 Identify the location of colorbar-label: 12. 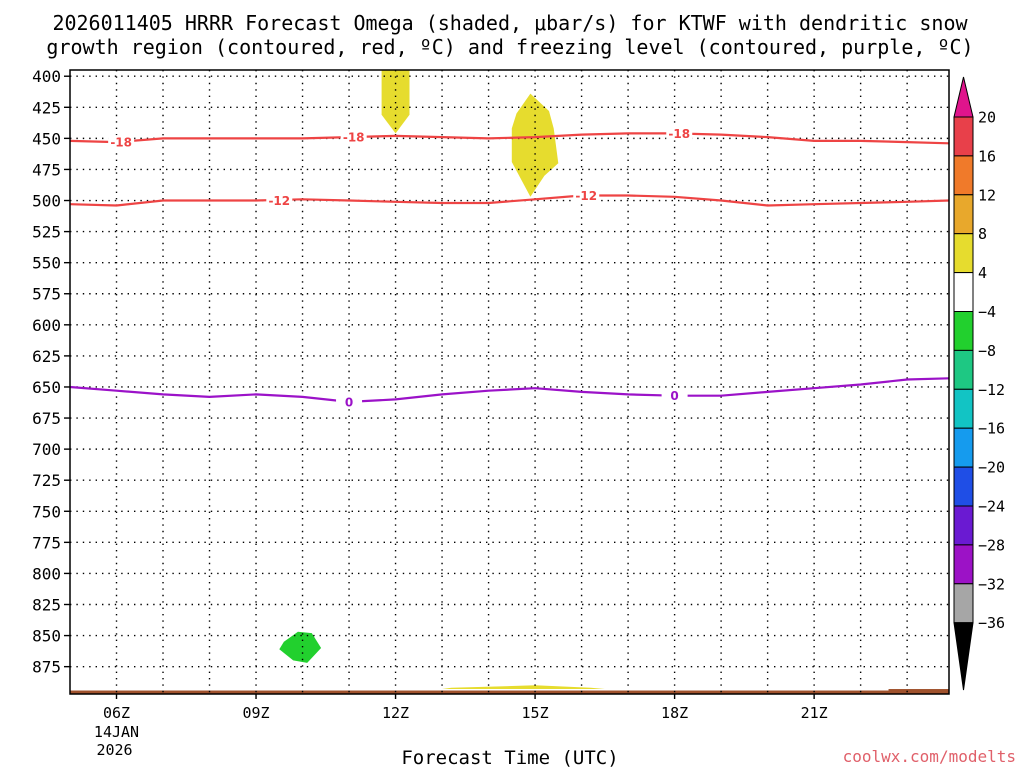
(987, 195).